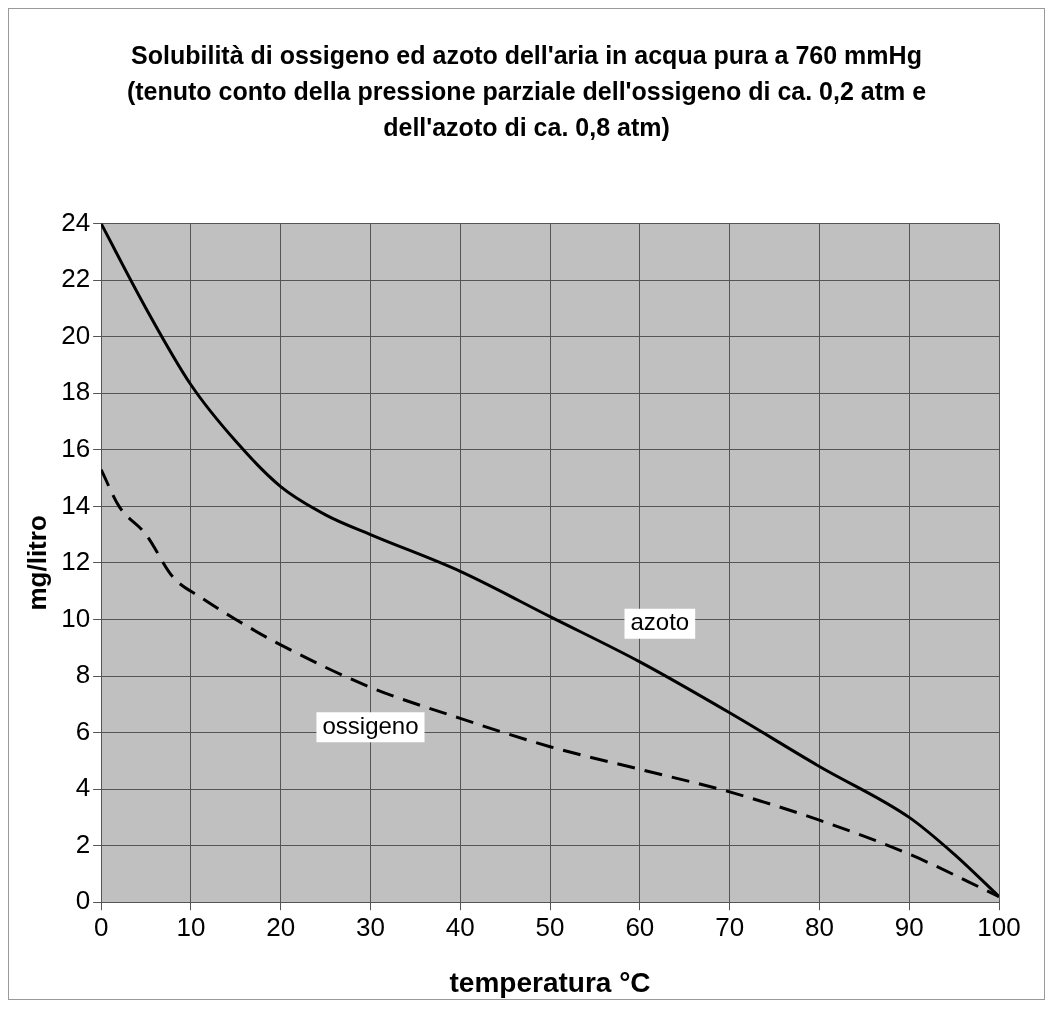  I want to click on x-tick-label: 80, so click(819, 926).